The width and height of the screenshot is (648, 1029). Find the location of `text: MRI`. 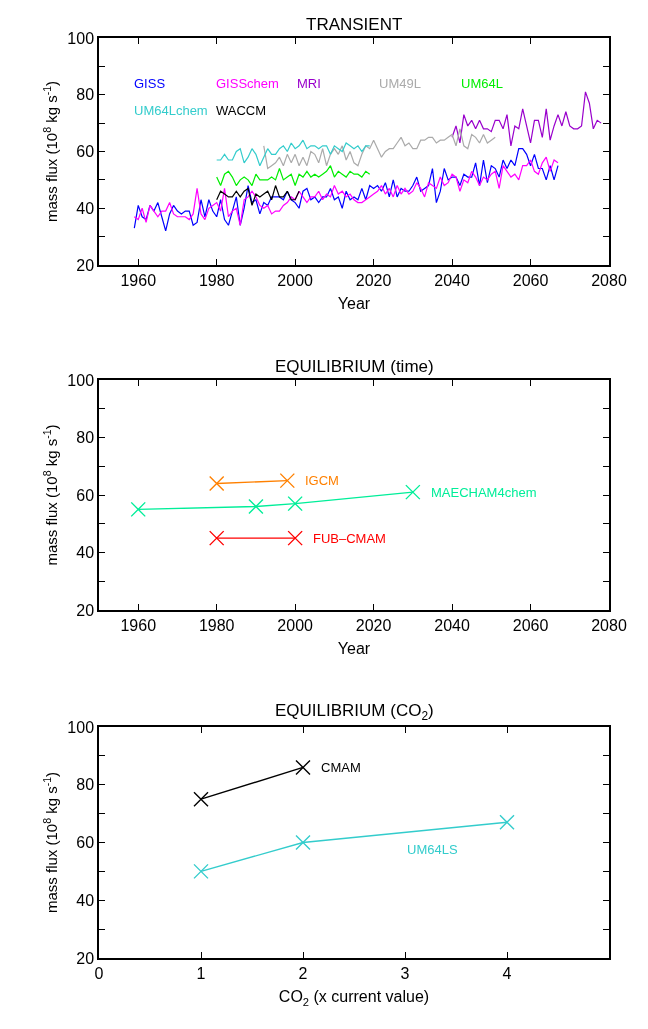

text: MRI is located at coordinates (309, 83).